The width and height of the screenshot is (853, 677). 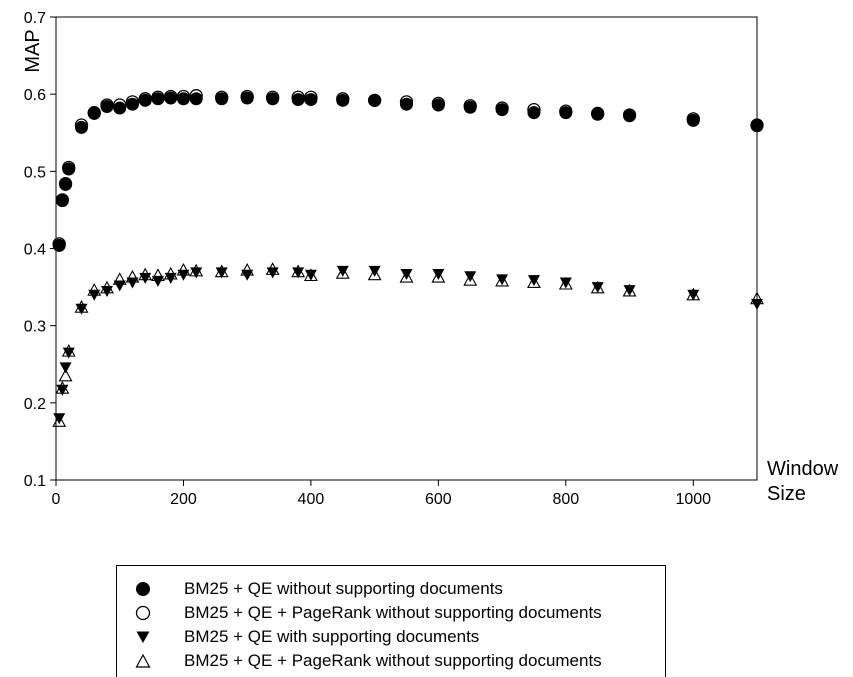 What do you see at coordinates (332, 636) in the screenshot?
I see `legend-label: BM25 + QE with supporting documents` at bounding box center [332, 636].